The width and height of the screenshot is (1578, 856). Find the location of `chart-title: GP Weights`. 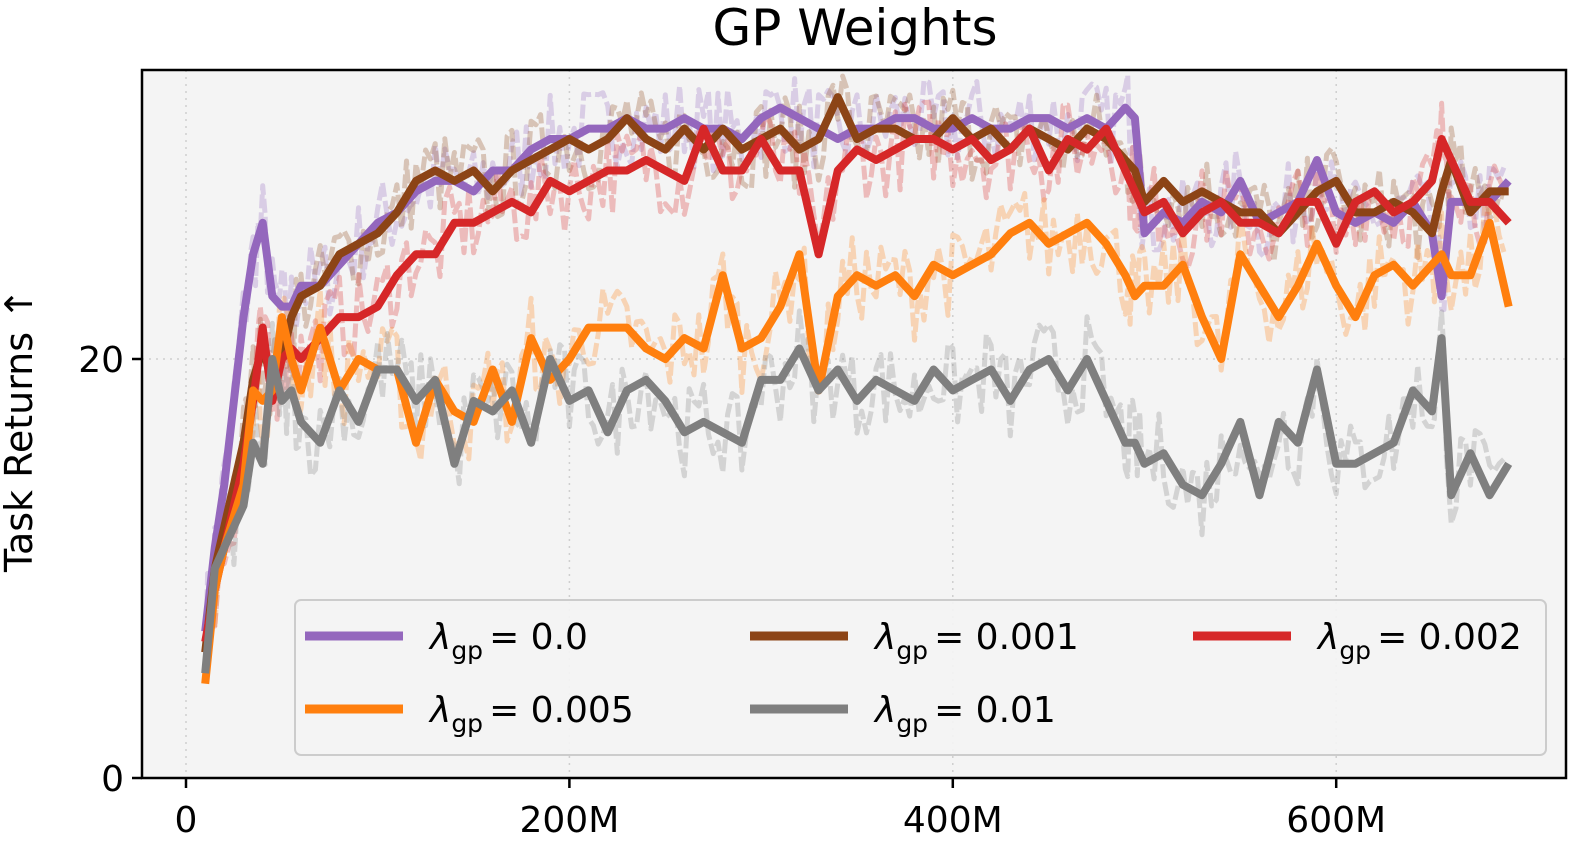

chart-title: GP Weights is located at coordinates (854, 28).